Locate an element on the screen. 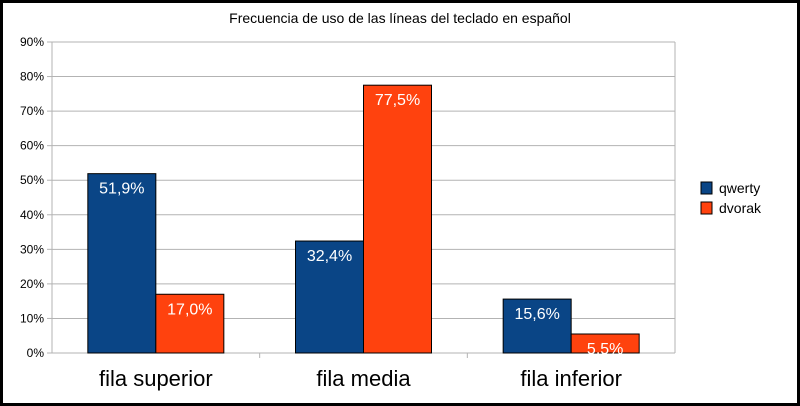 The height and width of the screenshot is (406, 800). legend: qwerty dvorak is located at coordinates (731, 198).